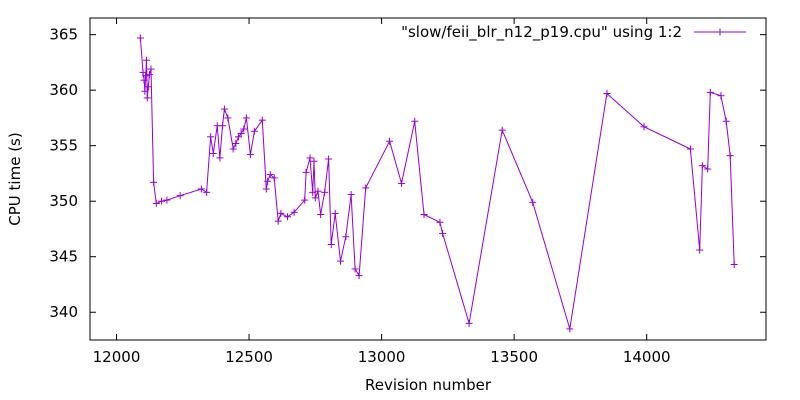  I want to click on x-tick-label: 13000, so click(382, 357).